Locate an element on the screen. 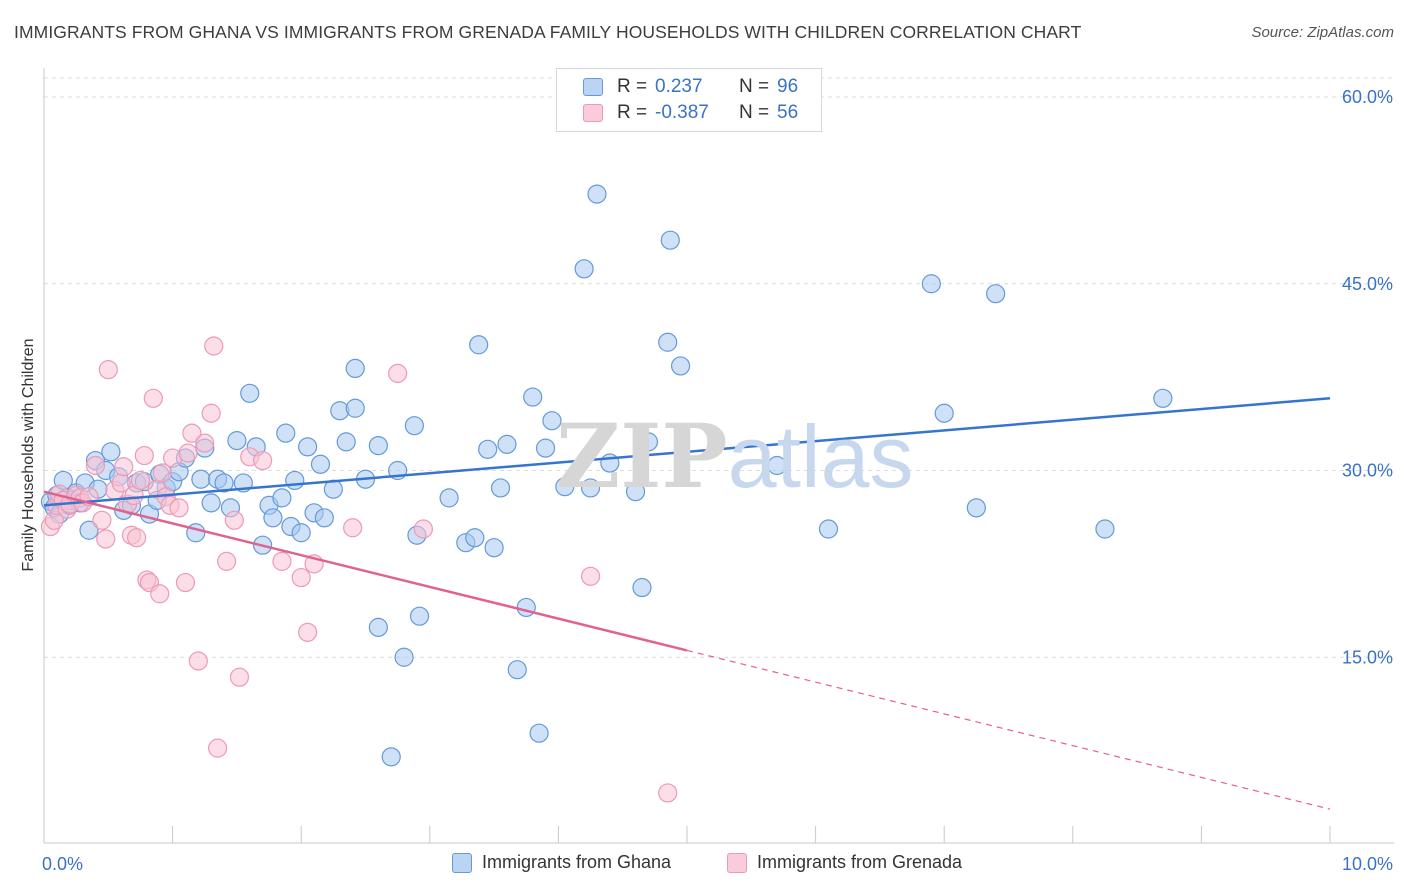  watermark-atlas: atlas is located at coordinates (820, 456).